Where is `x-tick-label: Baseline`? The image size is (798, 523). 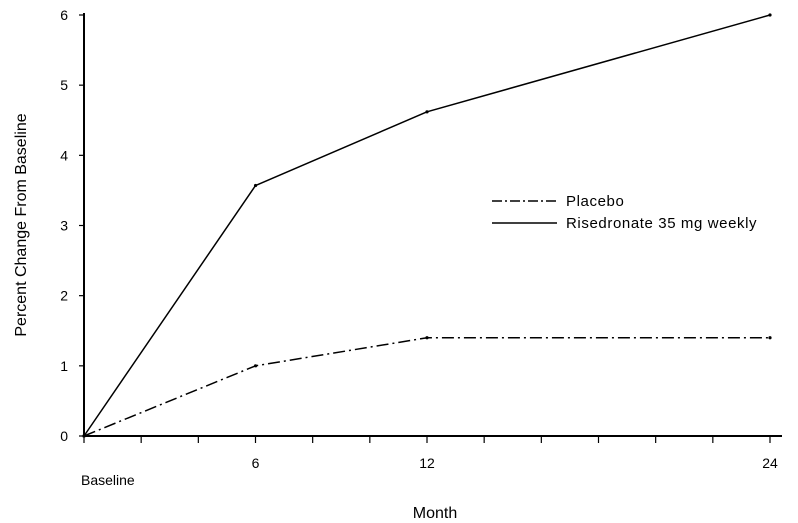
x-tick-label: Baseline is located at coordinates (108, 480).